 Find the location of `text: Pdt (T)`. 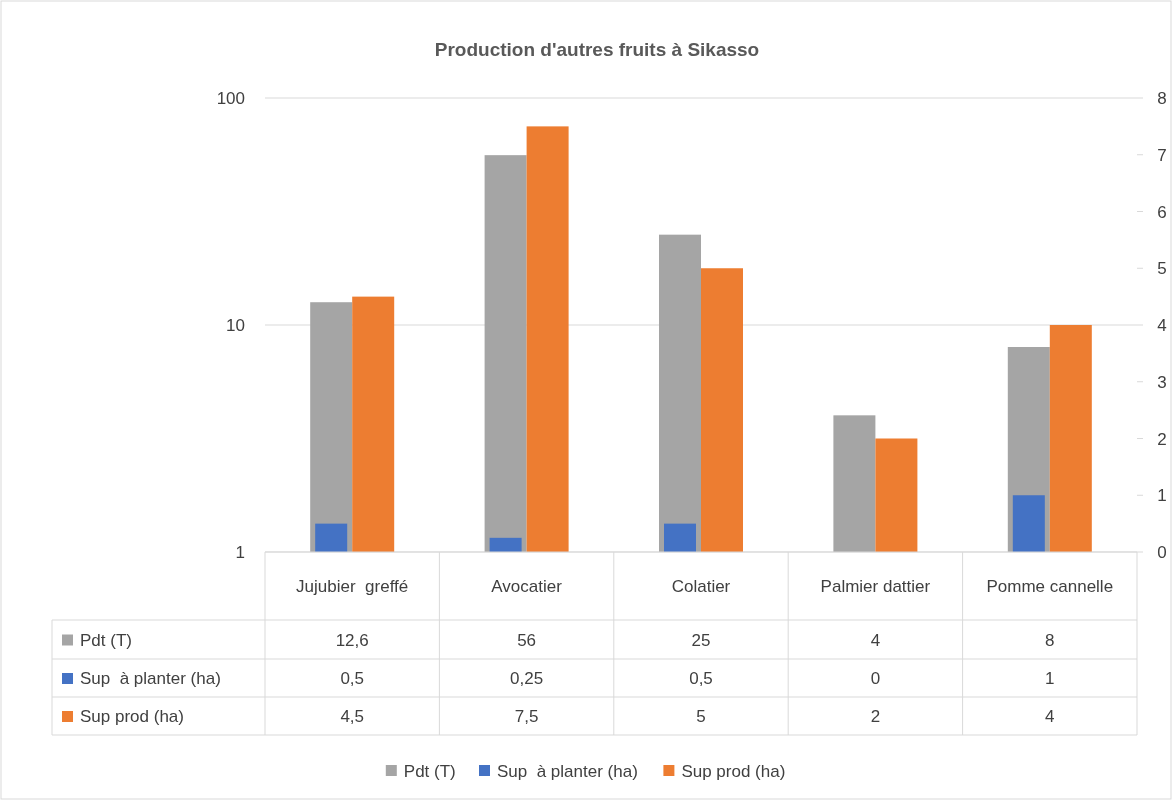

text: Pdt (T) is located at coordinates (429, 771).